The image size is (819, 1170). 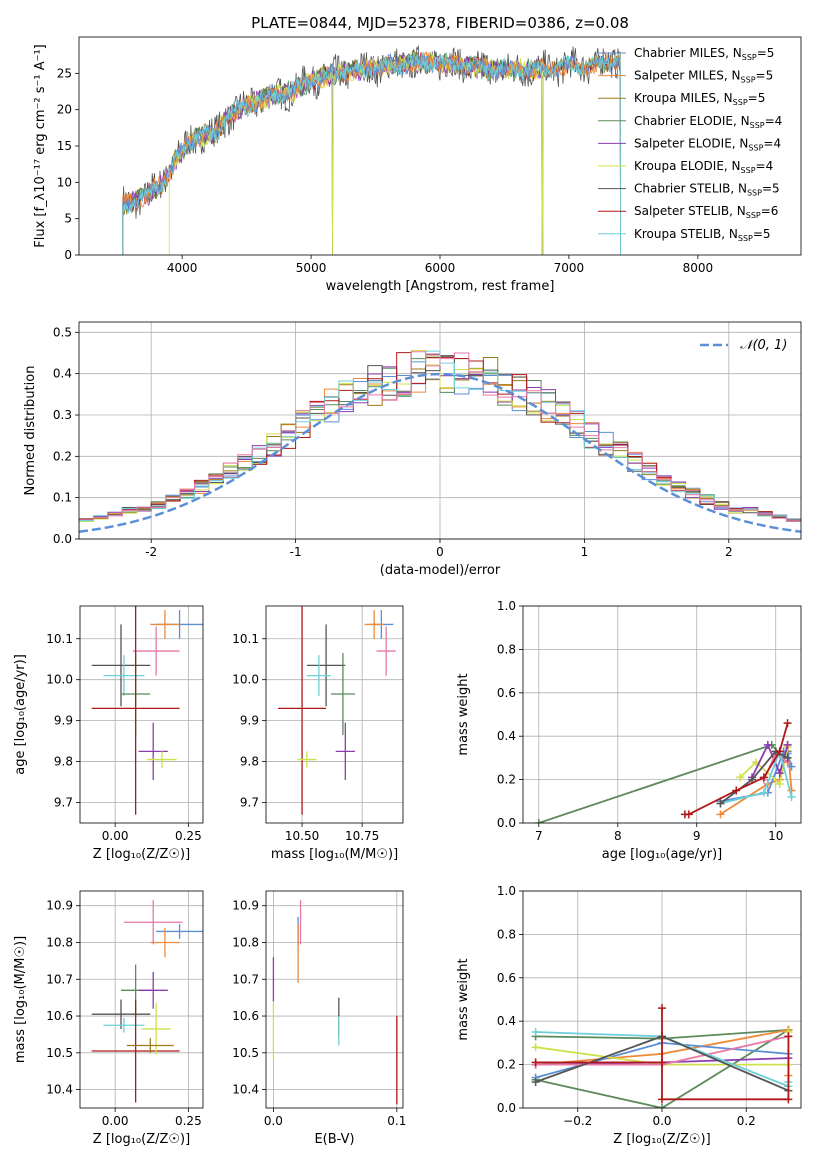 What do you see at coordinates (703, 77) in the screenshot?
I see `legend-label: Salpeter MILES, NSSP=5` at bounding box center [703, 77].